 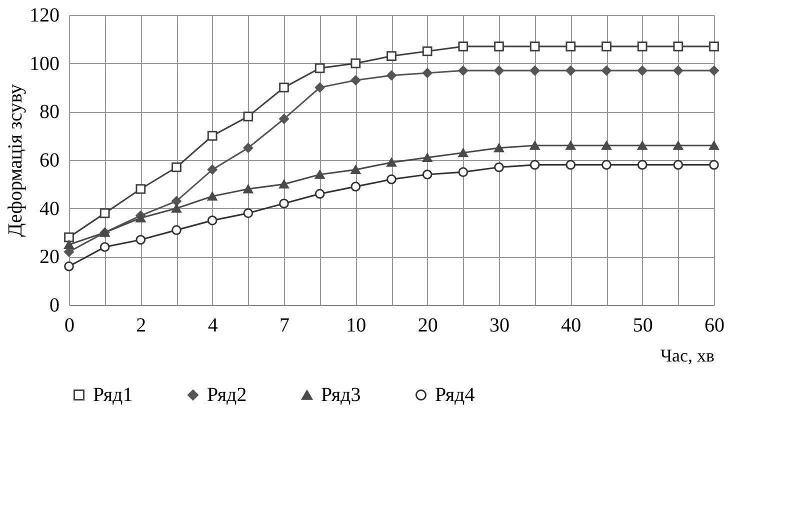 I want to click on y-tick-label: 0, so click(x=55, y=305).